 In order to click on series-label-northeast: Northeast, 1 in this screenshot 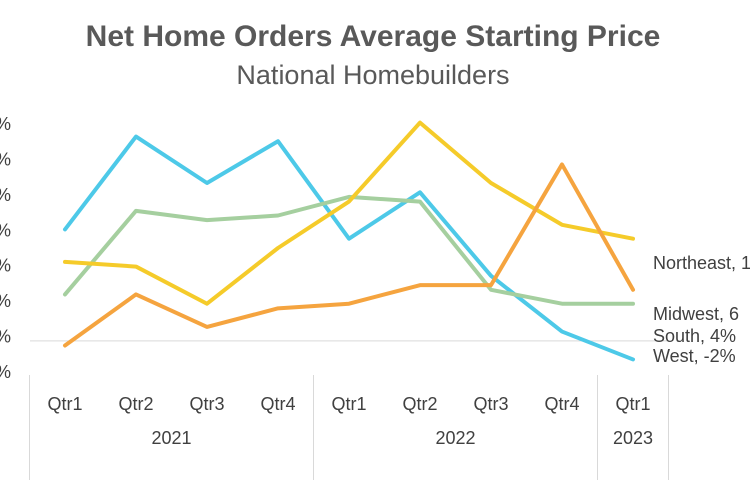, I will do `click(701, 263)`.